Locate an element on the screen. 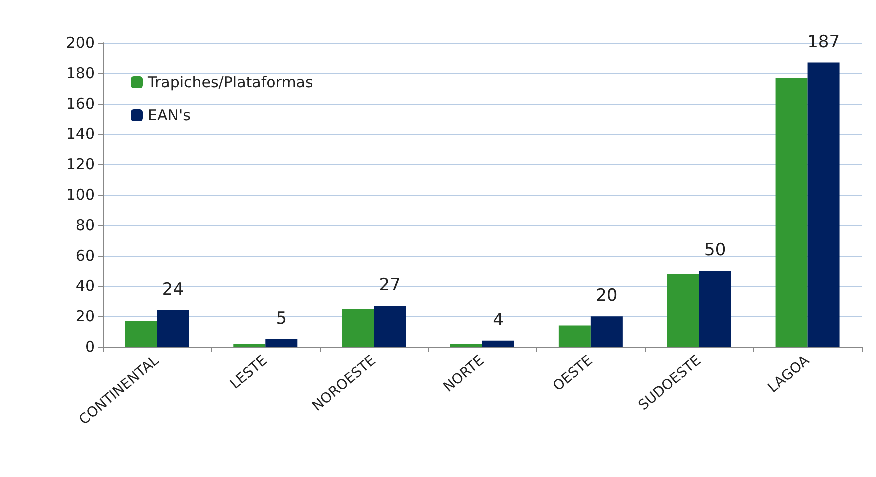 The height and width of the screenshot is (477, 876). y-tick-label: 40 is located at coordinates (85, 286).